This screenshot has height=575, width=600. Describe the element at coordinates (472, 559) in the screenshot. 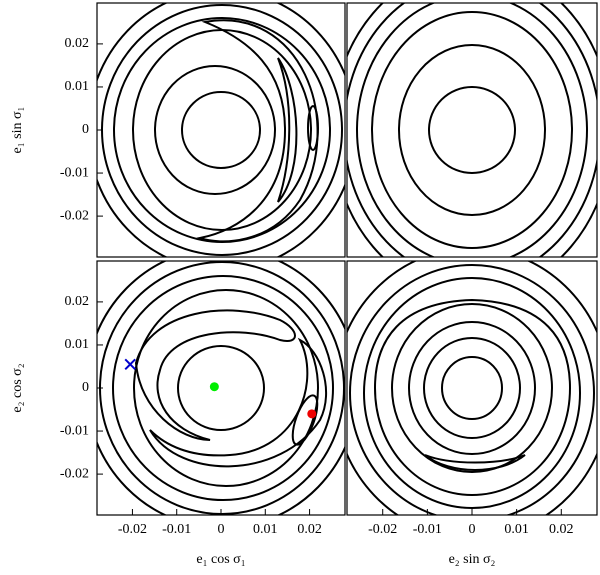

I see `x-axis-label: e₂ sin σ₂` at that location.